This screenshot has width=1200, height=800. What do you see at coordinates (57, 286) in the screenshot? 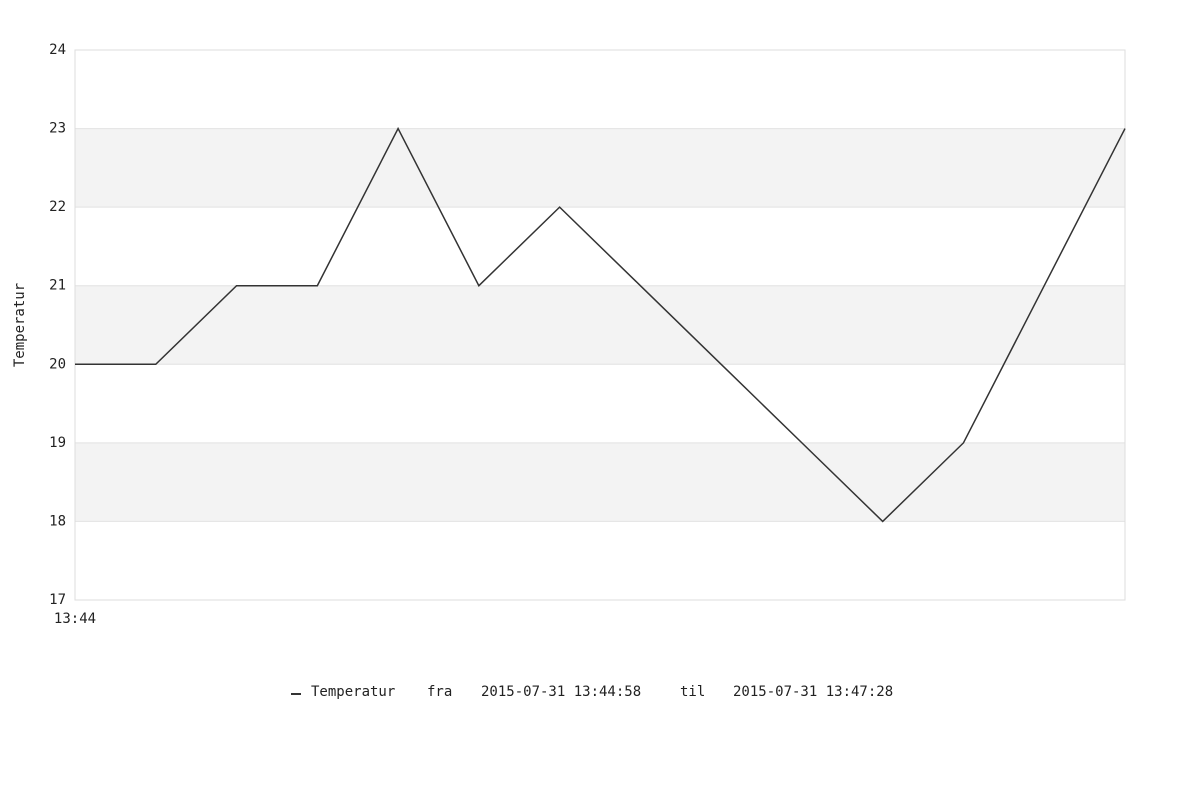
I see `y-tick-label: 21` at bounding box center [57, 286].